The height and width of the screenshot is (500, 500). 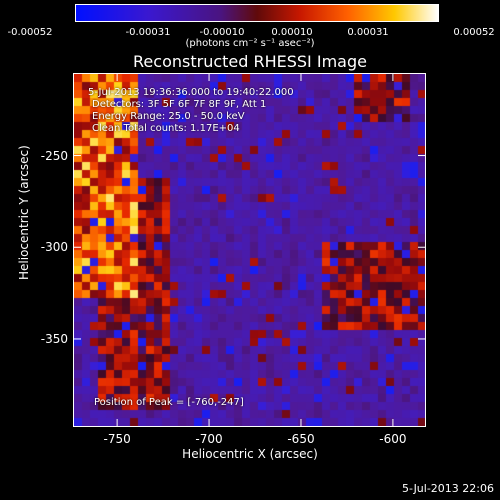 I want to click on colorbar, so click(x=257, y=13).